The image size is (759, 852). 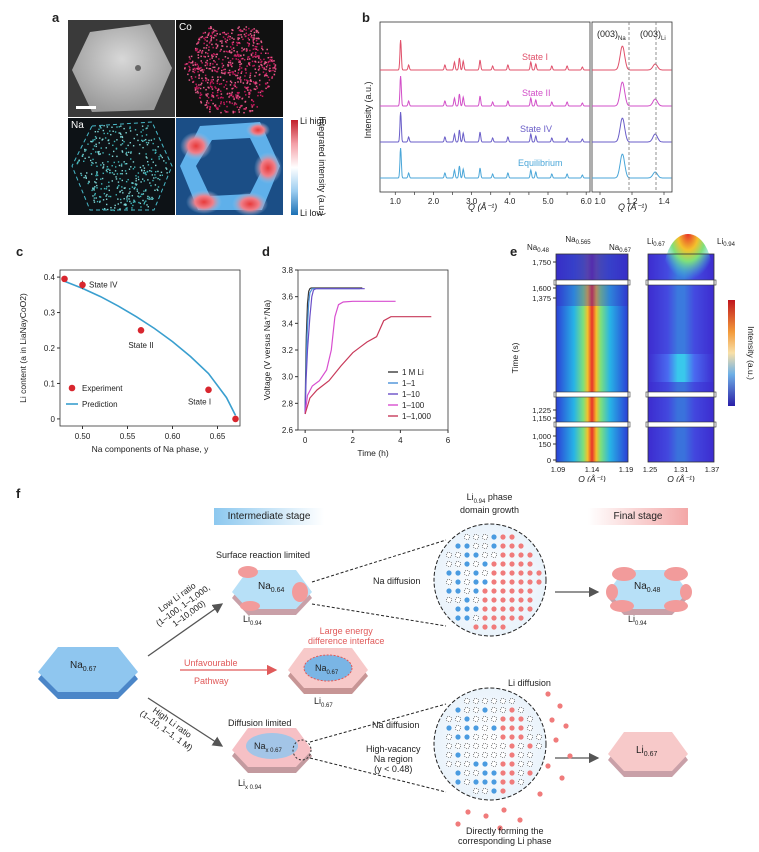 I want to click on legend-label: 1–10, so click(x=411, y=394).